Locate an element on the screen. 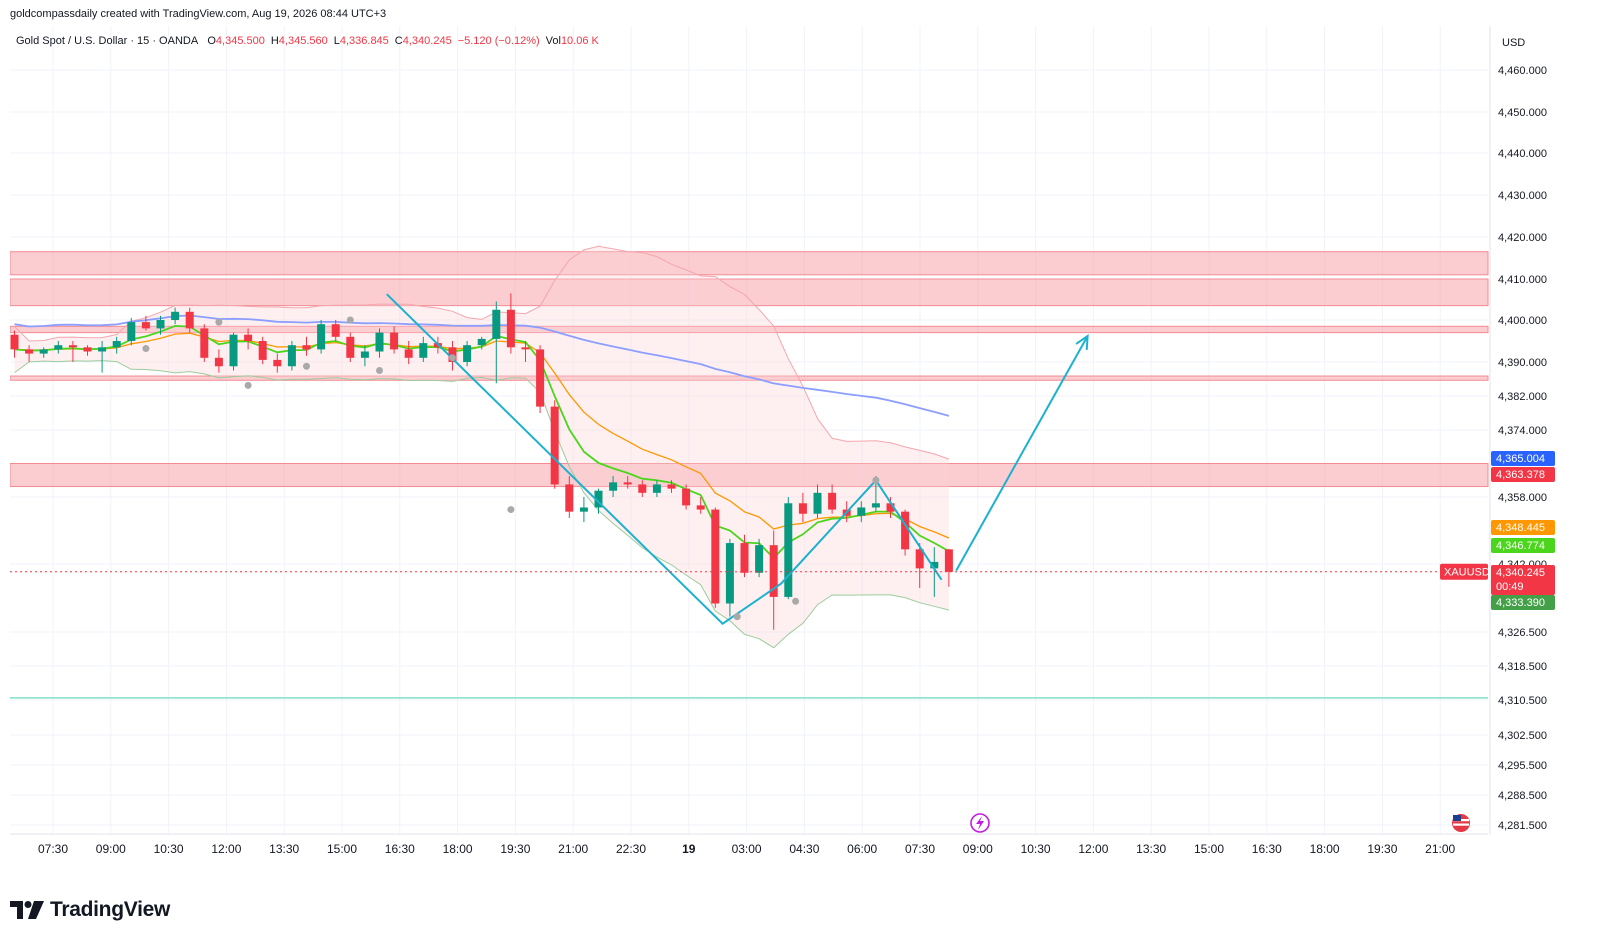 The height and width of the screenshot is (939, 1600). ohlc-label: Vol is located at coordinates (553, 41).